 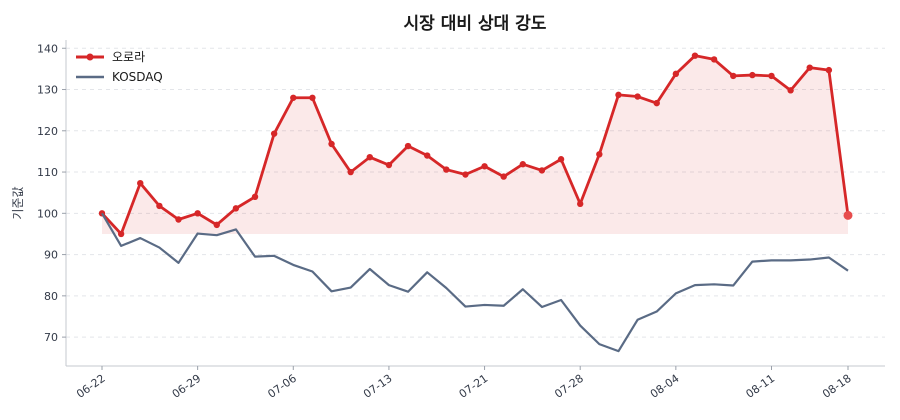 What do you see at coordinates (51, 296) in the screenshot?
I see `y-tick-label: 80` at bounding box center [51, 296].